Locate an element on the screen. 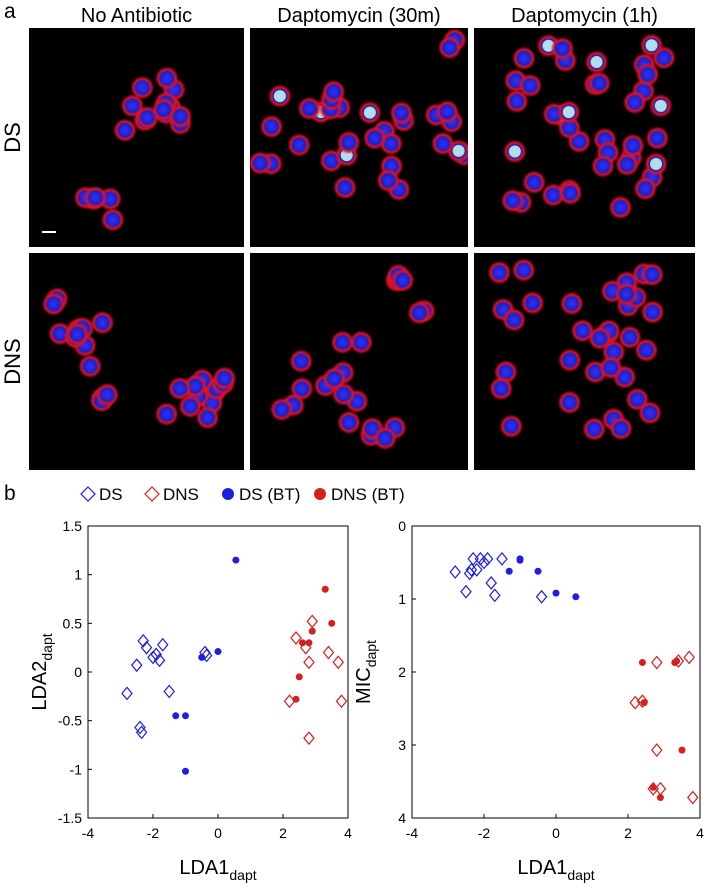  column-title: Daptomycin (1h) is located at coordinates (584, 16).